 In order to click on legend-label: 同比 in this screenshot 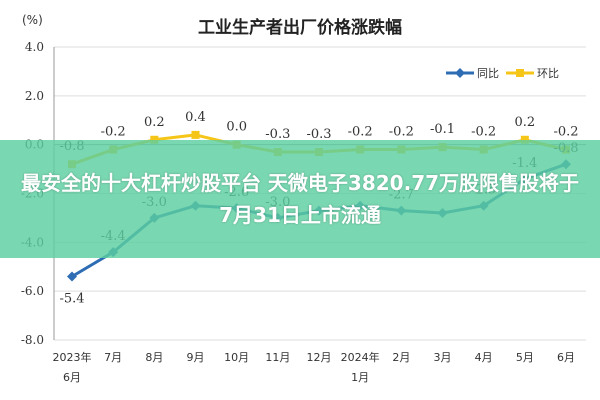, I will do `click(488, 73)`.